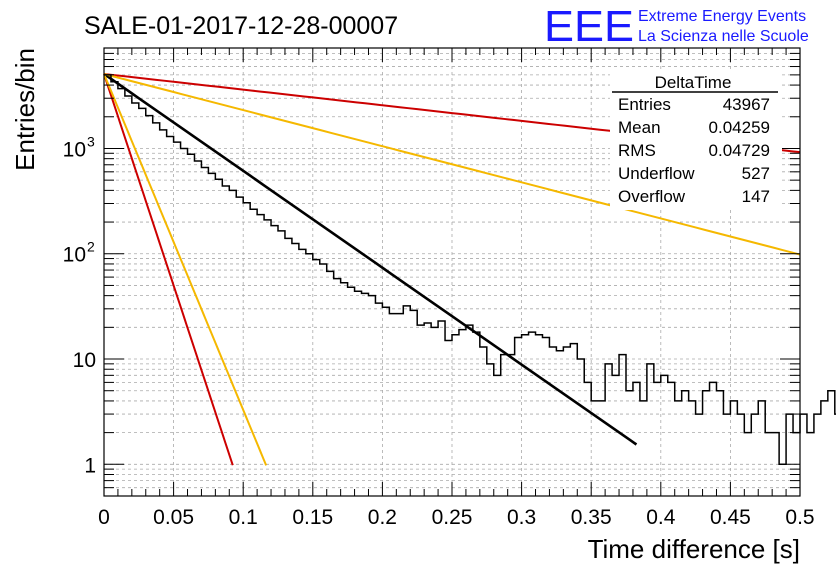 This screenshot has width=836, height=572. Describe the element at coordinates (591, 517) in the screenshot. I see `x-tick-label: 0.35` at that location.